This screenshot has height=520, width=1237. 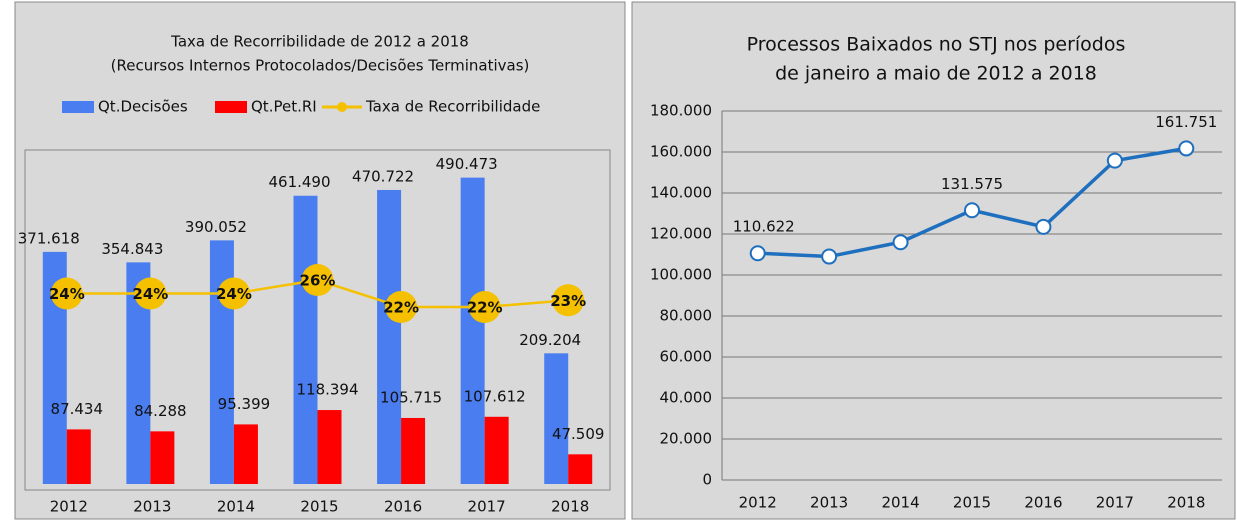 What do you see at coordinates (327, 390) in the screenshot?
I see `data-label: 118.394` at bounding box center [327, 390].